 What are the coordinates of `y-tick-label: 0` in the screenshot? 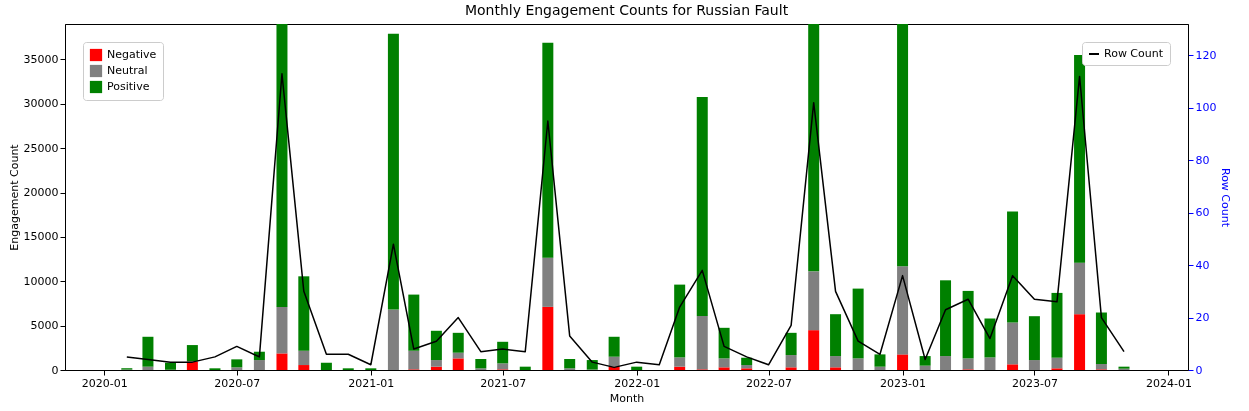 It's located at (55, 370).